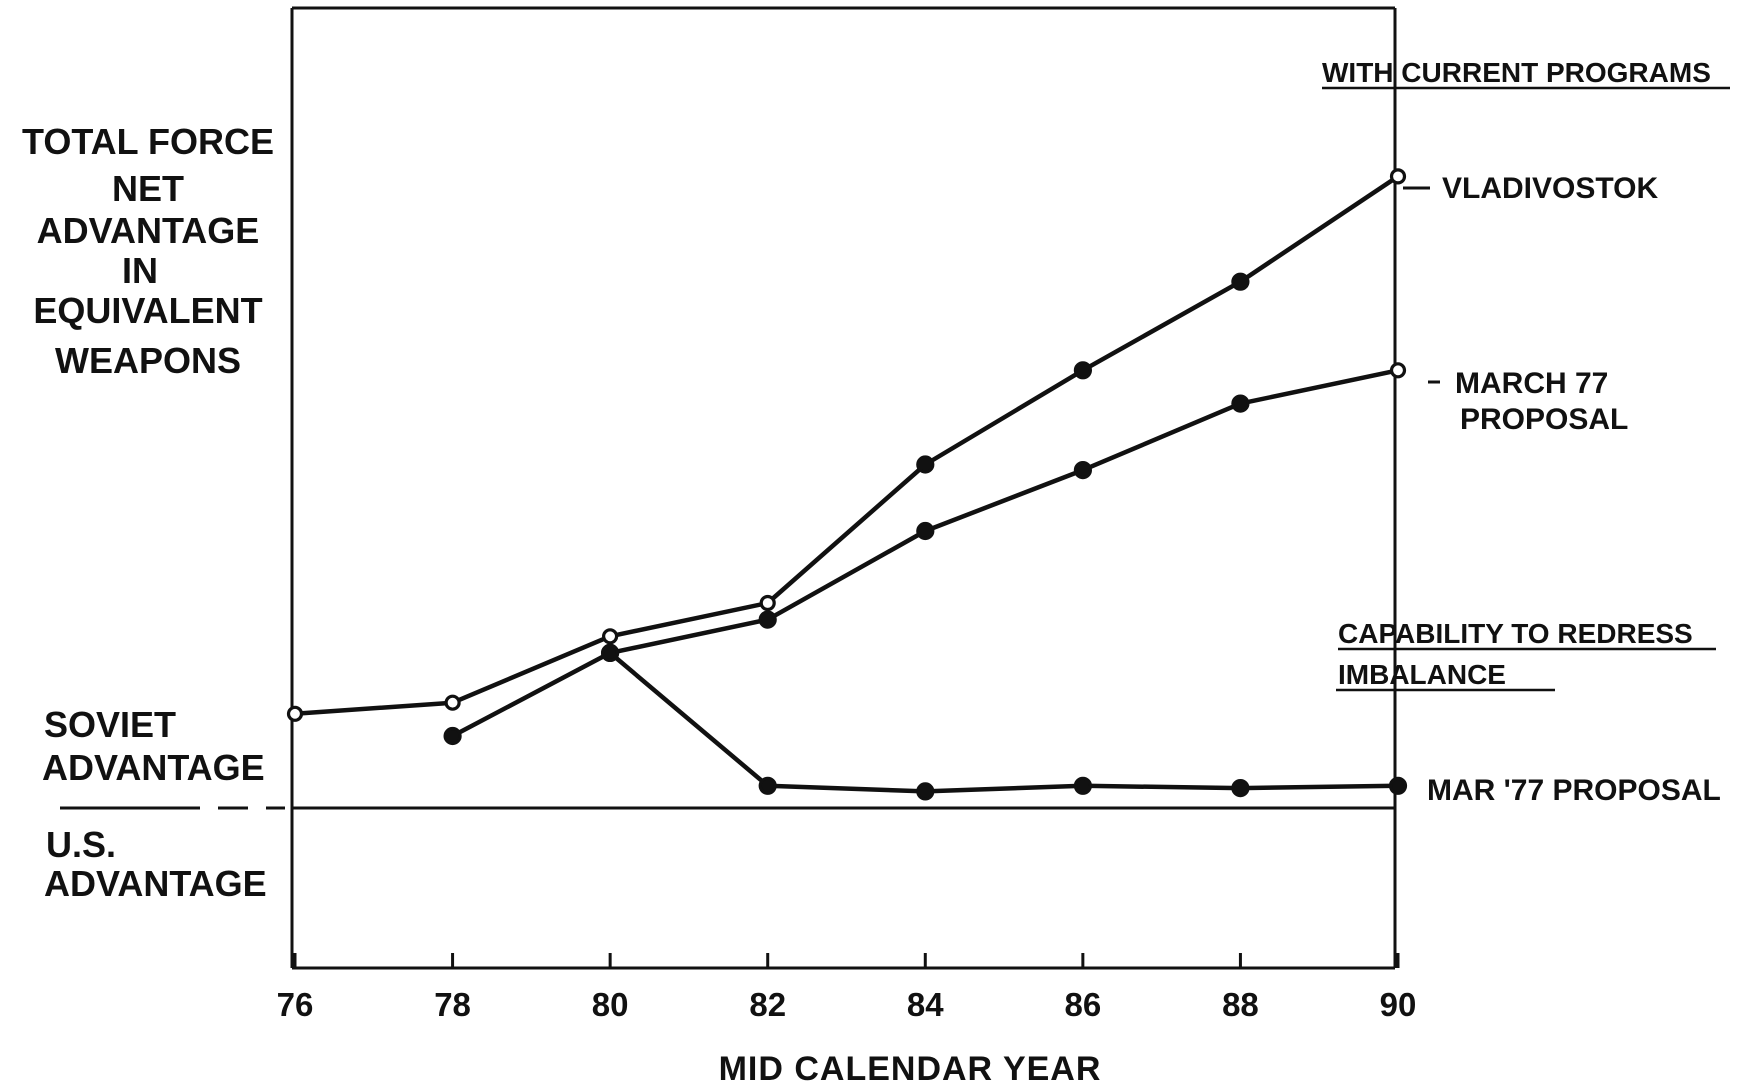  Describe the element at coordinates (1422, 674) in the screenshot. I see `header-redress-line-2: IMBALANCE` at that location.